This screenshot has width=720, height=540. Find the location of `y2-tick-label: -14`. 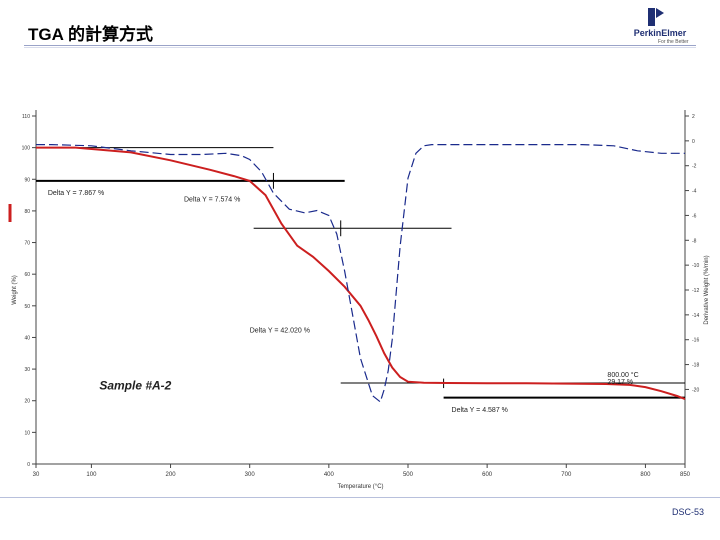

y2-tick-label: -14 is located at coordinates (695, 316).